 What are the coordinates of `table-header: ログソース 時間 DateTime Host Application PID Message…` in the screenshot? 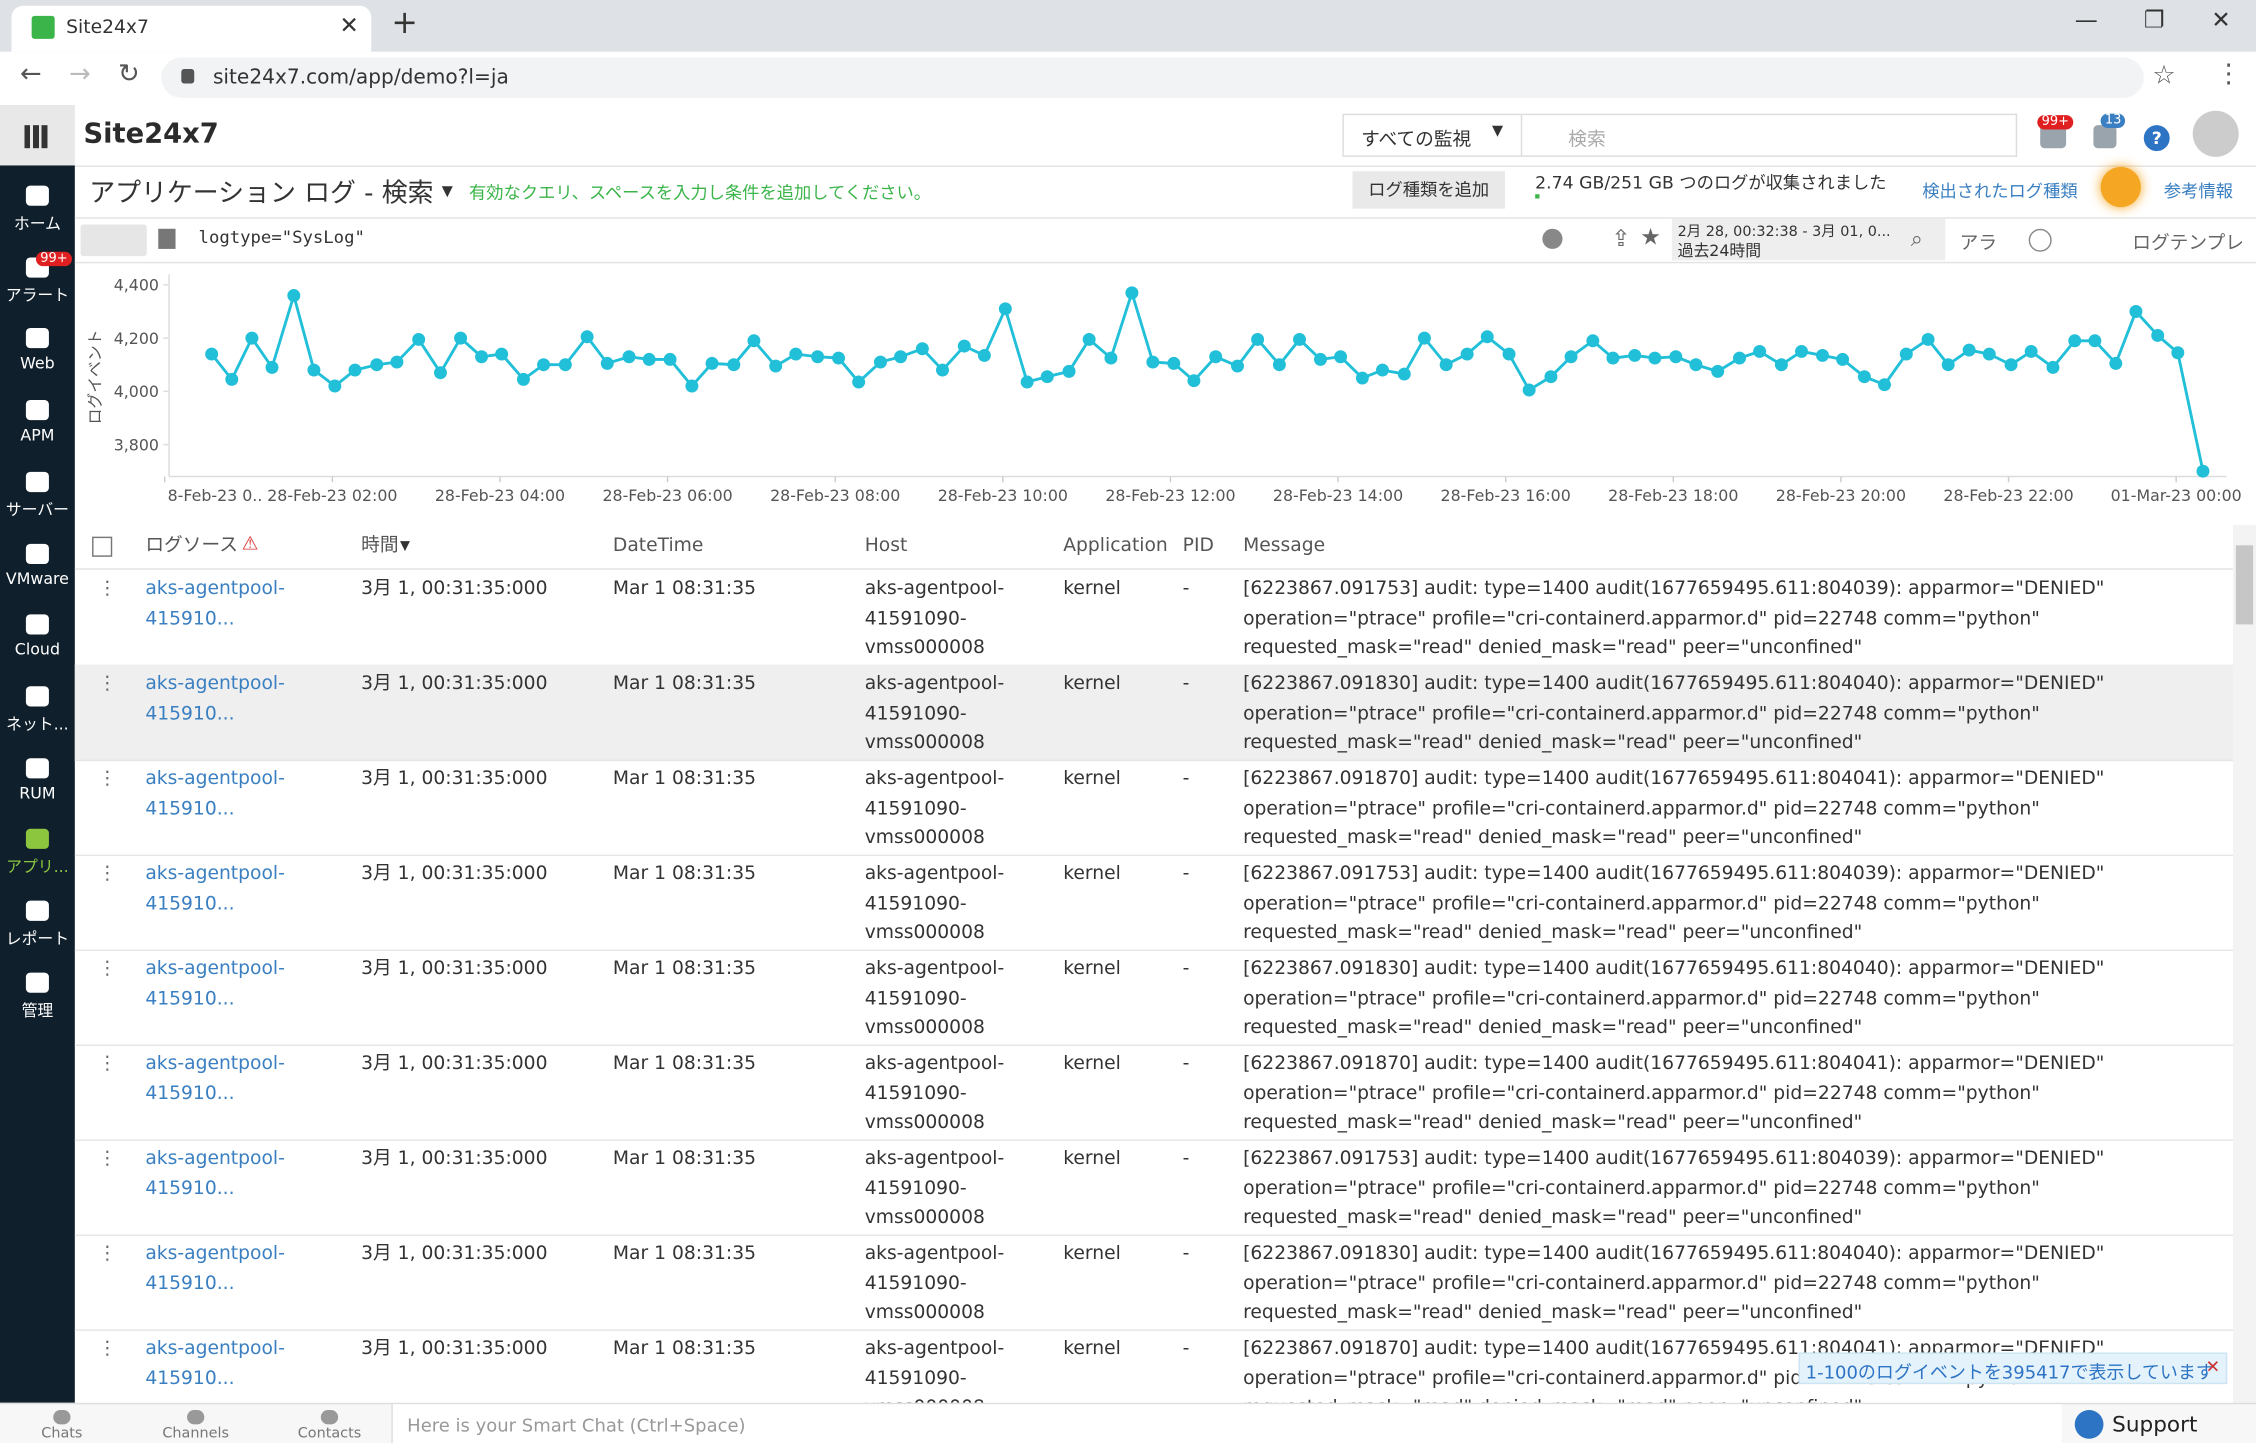 It's located at (1153, 547).